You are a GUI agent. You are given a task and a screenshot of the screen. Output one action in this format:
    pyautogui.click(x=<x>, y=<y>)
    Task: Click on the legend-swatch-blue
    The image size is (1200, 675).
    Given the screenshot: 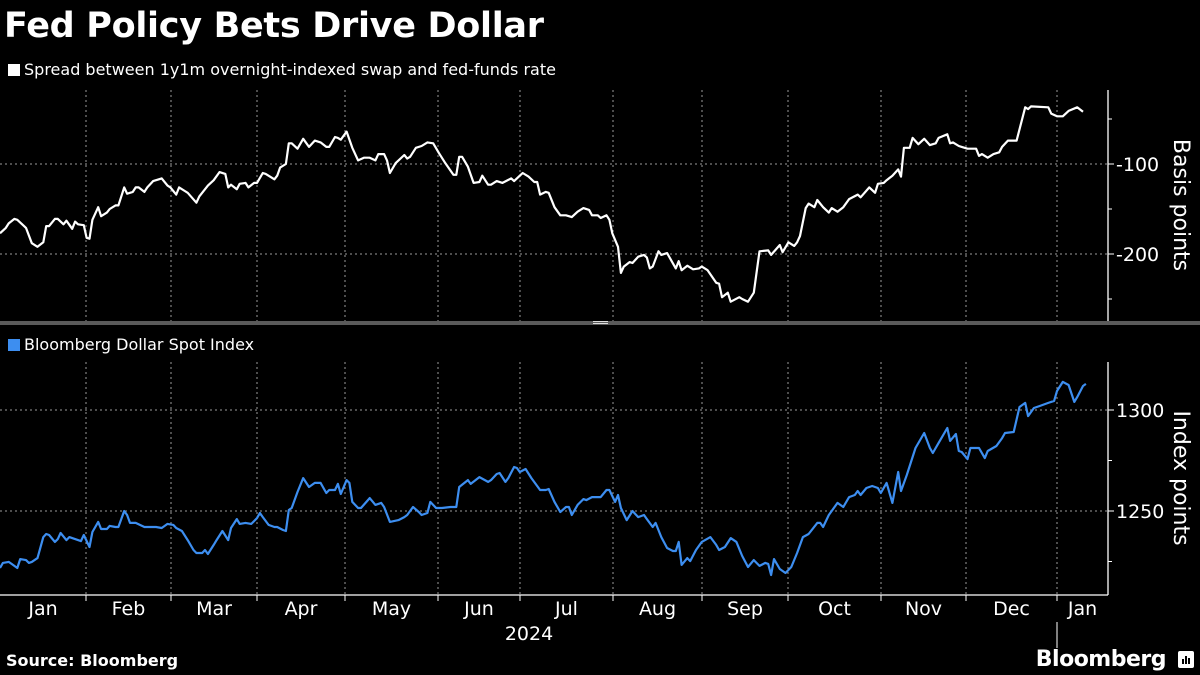 What is the action you would take?
    pyautogui.click(x=14, y=345)
    